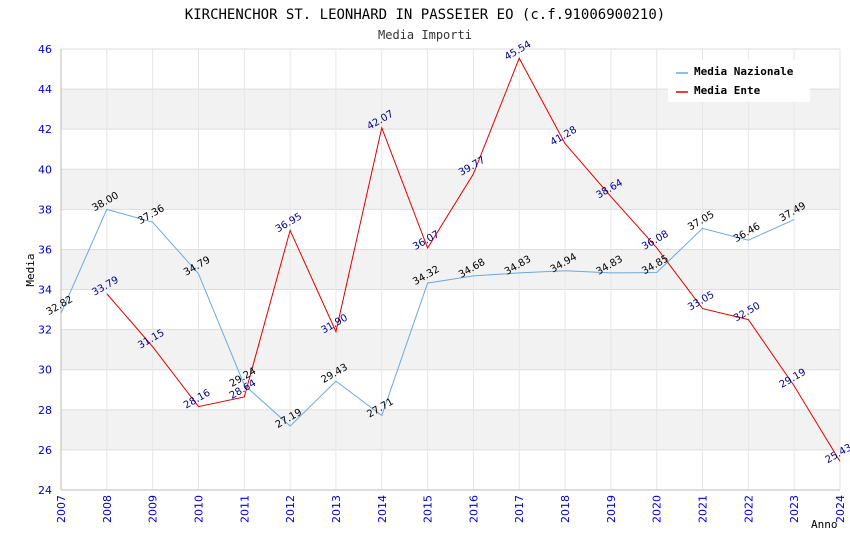  Describe the element at coordinates (45, 270) in the screenshot. I see `y-tick-labels: 24 26 28 30 32 34 36 38 40 42 44 46` at that location.